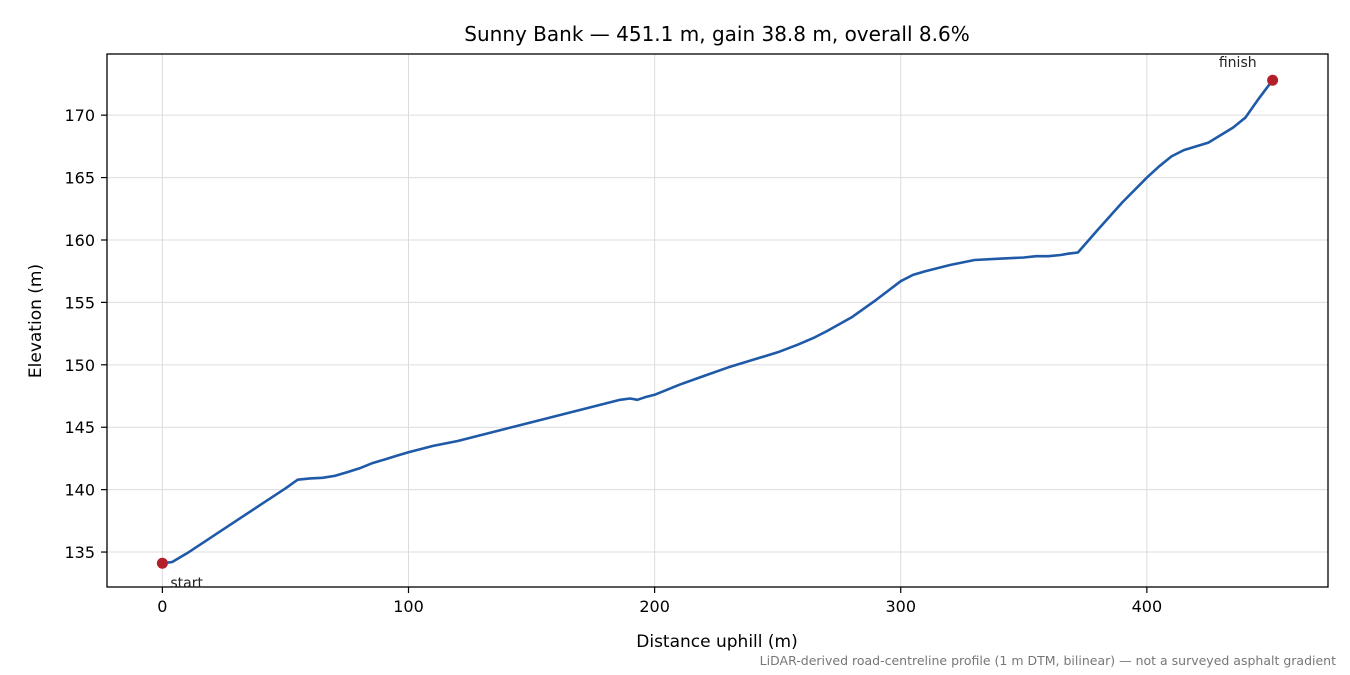  Describe the element at coordinates (79, 427) in the screenshot. I see `y-tick-label: 145` at that location.